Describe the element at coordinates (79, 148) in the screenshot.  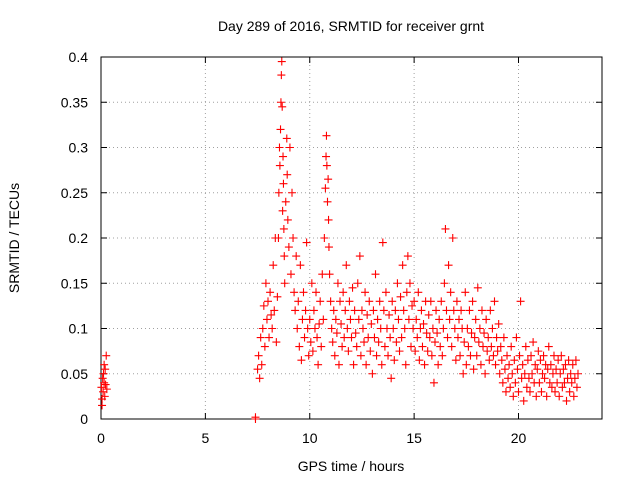
I see `y-tick-label: 0.3` at that location.